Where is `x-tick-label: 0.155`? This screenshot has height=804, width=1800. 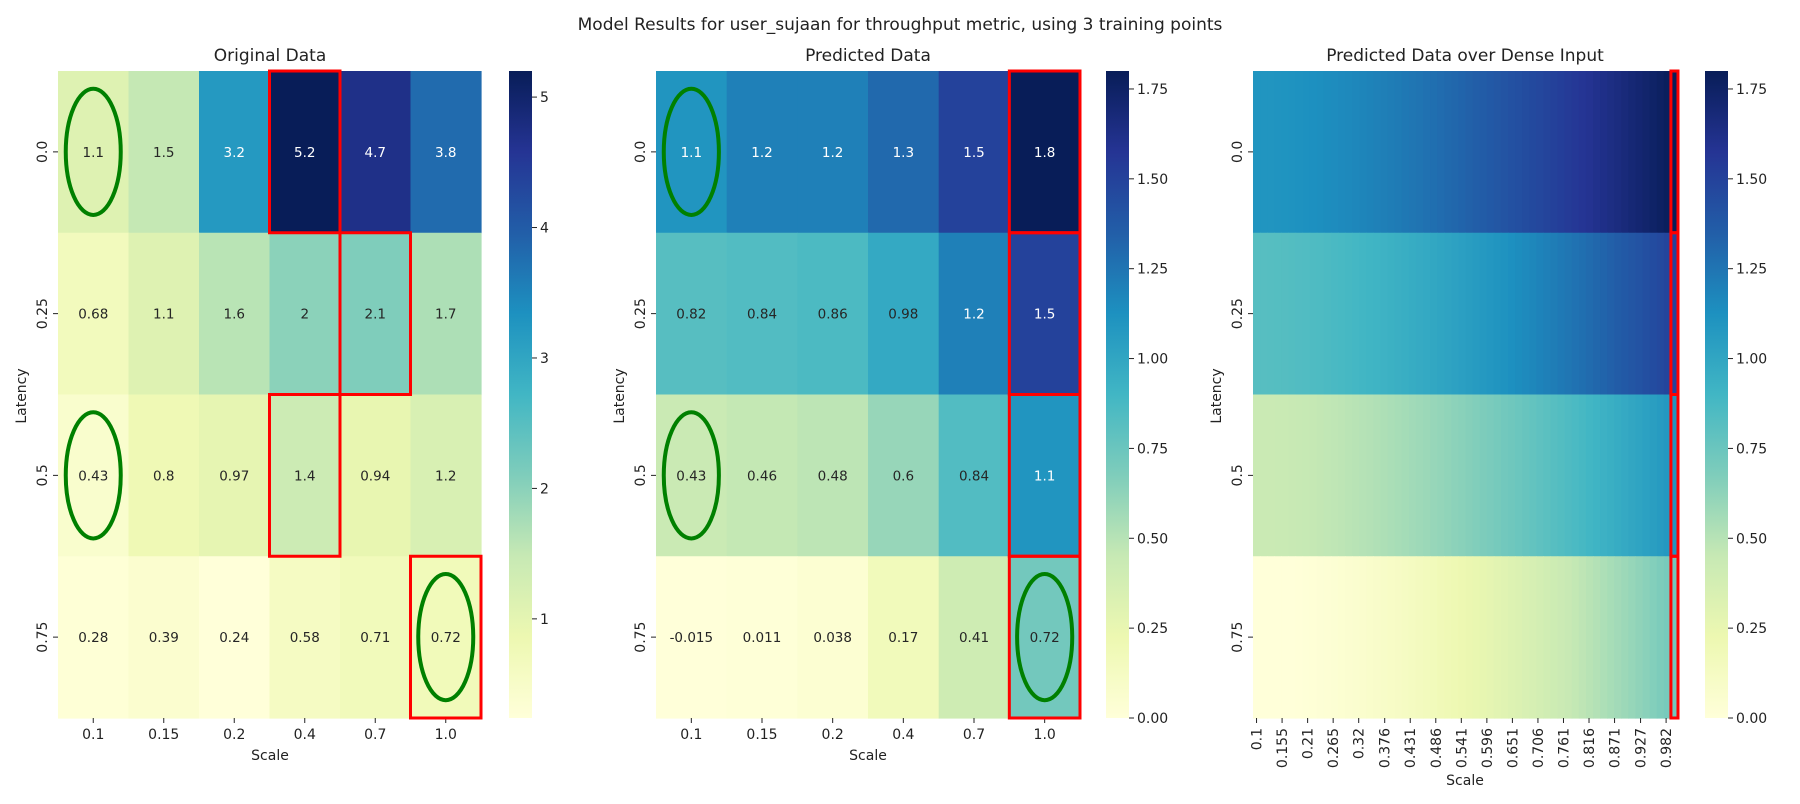
x-tick-label: 0.155 is located at coordinates (1283, 748).